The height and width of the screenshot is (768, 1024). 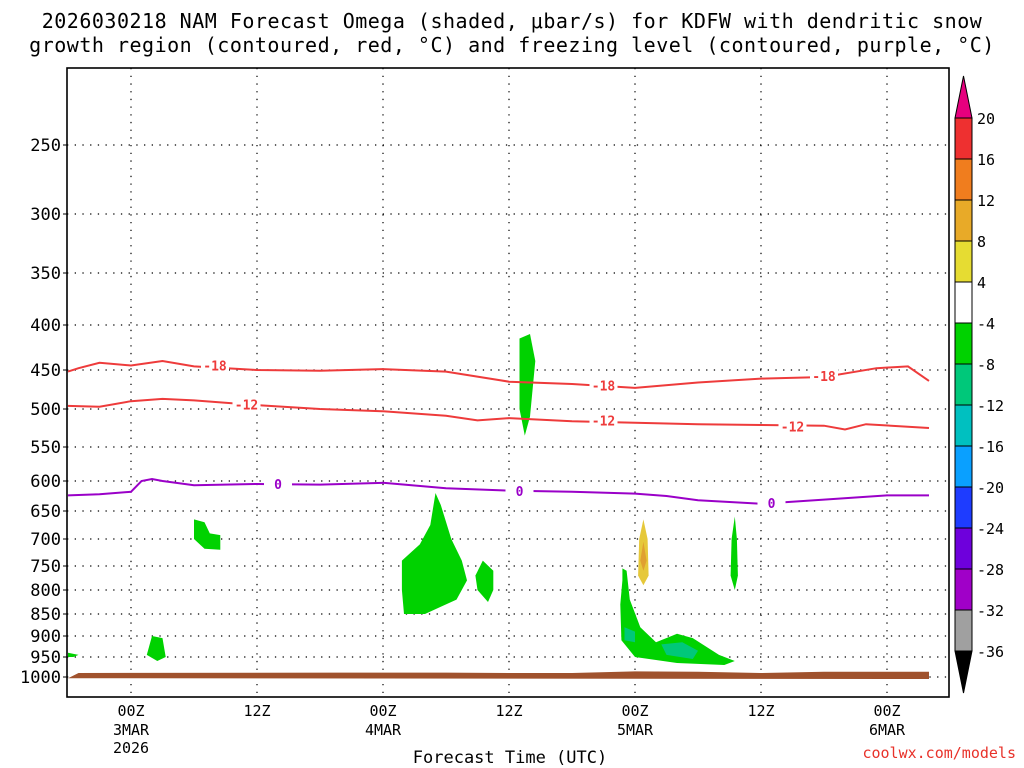 I want to click on x-tick-label-12h: 12Z, so click(x=256, y=711).